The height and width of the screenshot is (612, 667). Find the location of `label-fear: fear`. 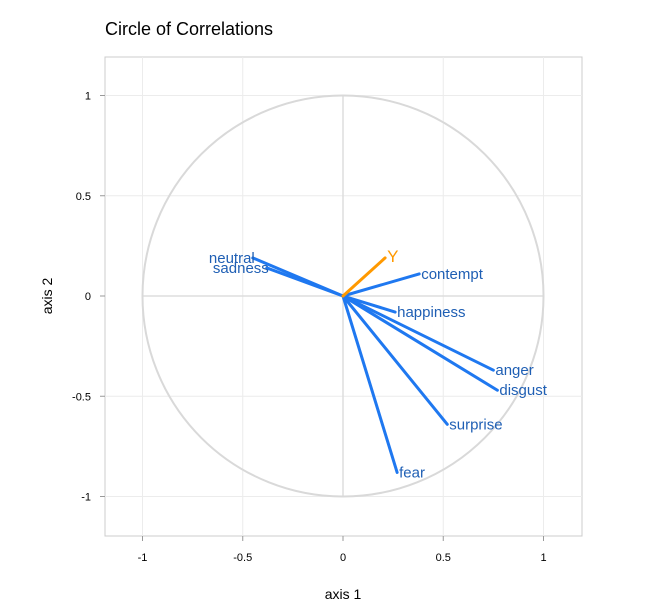

label-fear: fear is located at coordinates (412, 472).